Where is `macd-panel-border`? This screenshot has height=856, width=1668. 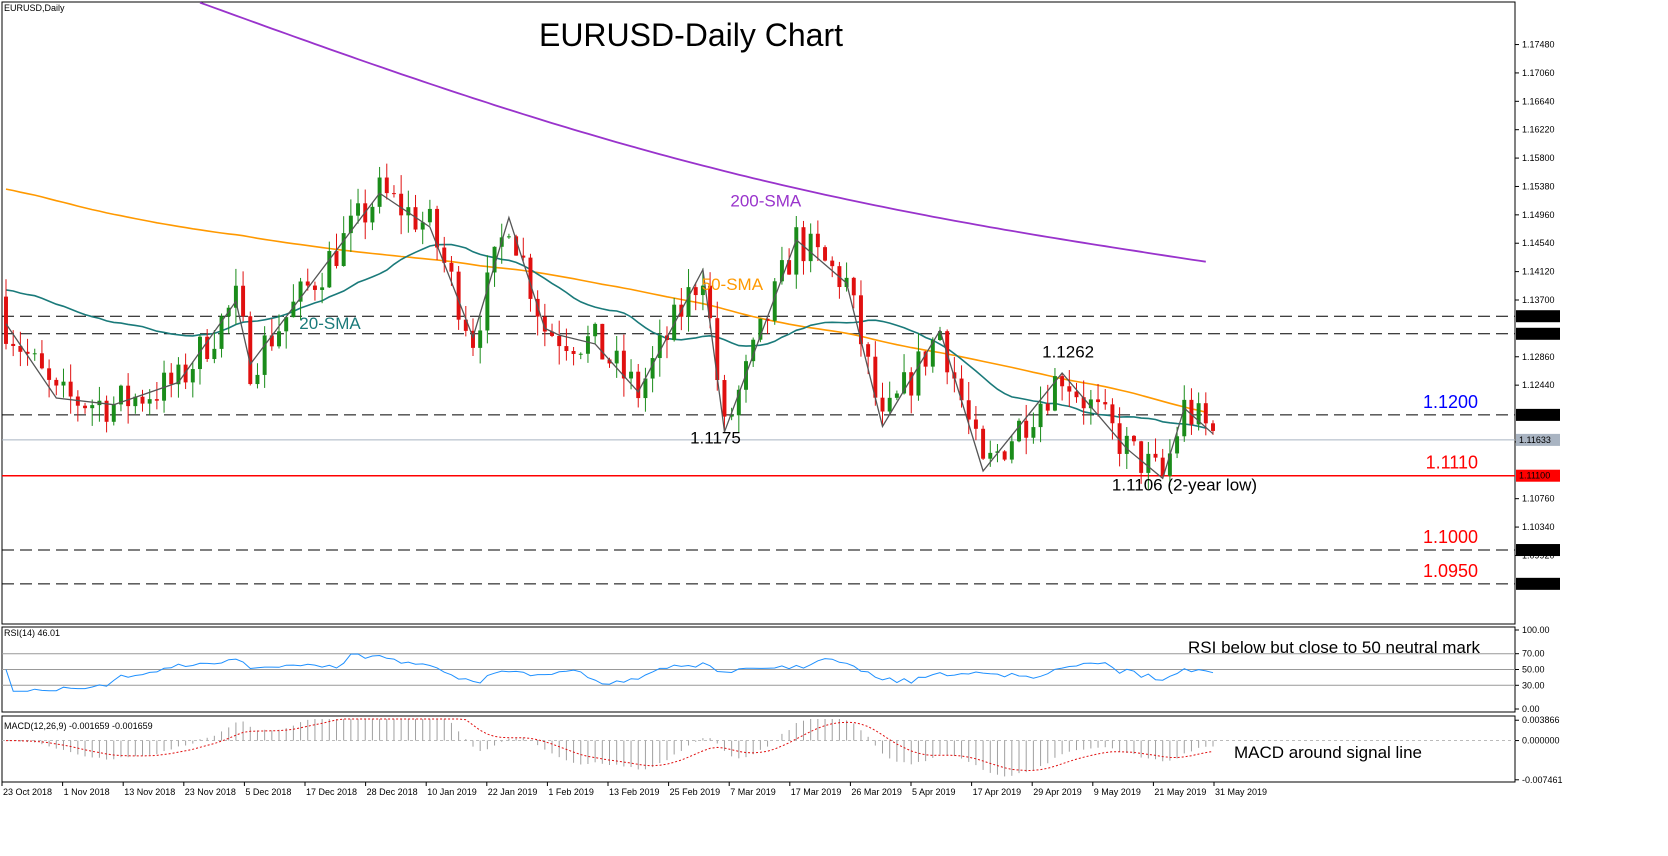 macd-panel-border is located at coordinates (758, 749).